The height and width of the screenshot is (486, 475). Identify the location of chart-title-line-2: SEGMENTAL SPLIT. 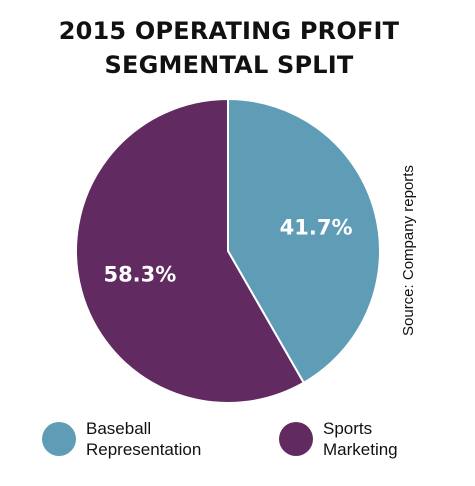
(229, 65).